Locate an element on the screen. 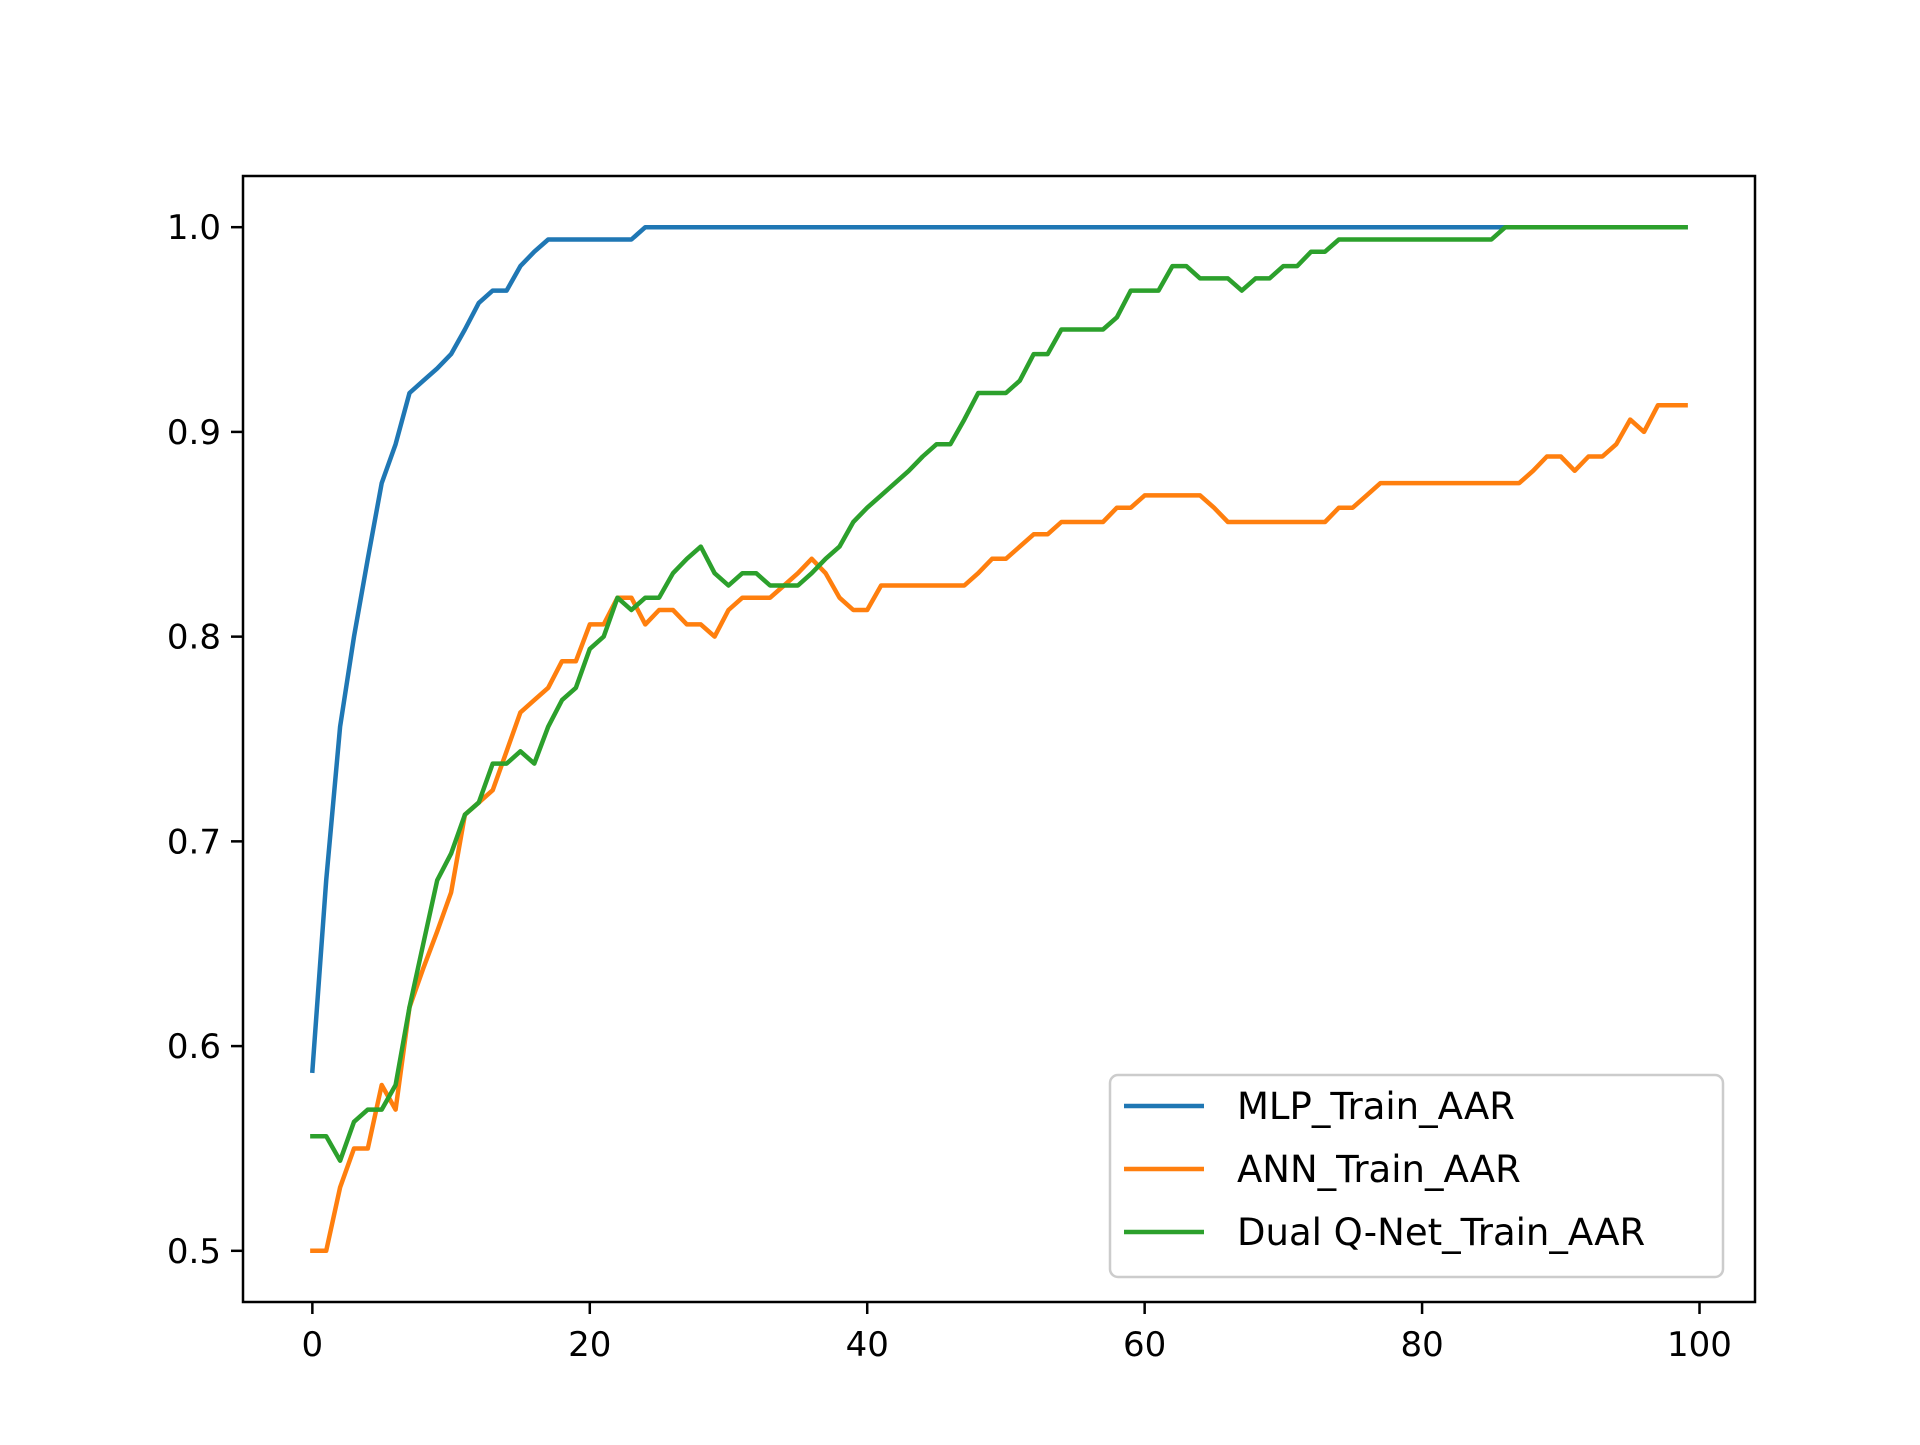 The width and height of the screenshot is (1920, 1445). x-tick-label: 20 is located at coordinates (589, 1345).